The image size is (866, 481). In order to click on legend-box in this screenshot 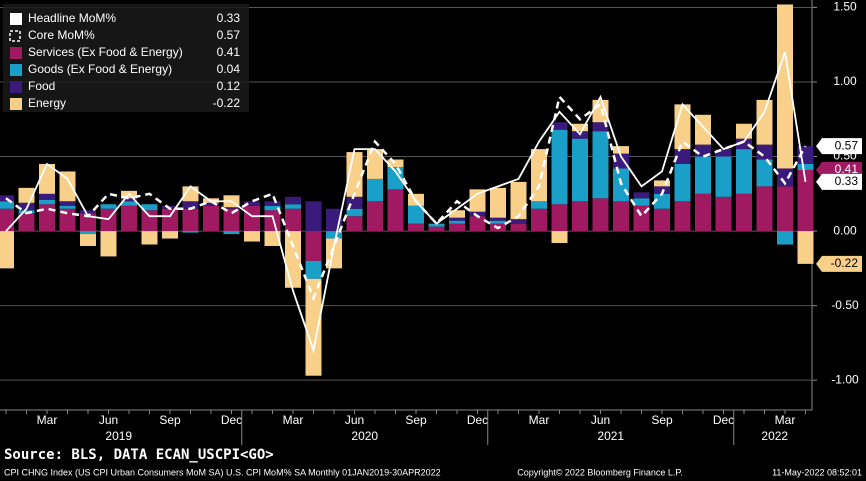, I will do `click(126, 58)`.